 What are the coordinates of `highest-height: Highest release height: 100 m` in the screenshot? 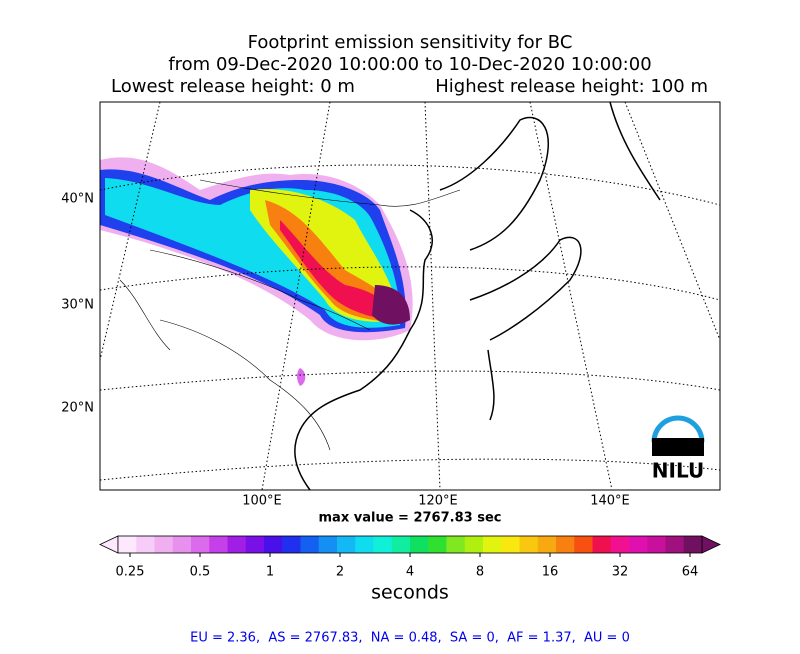 It's located at (571, 86).